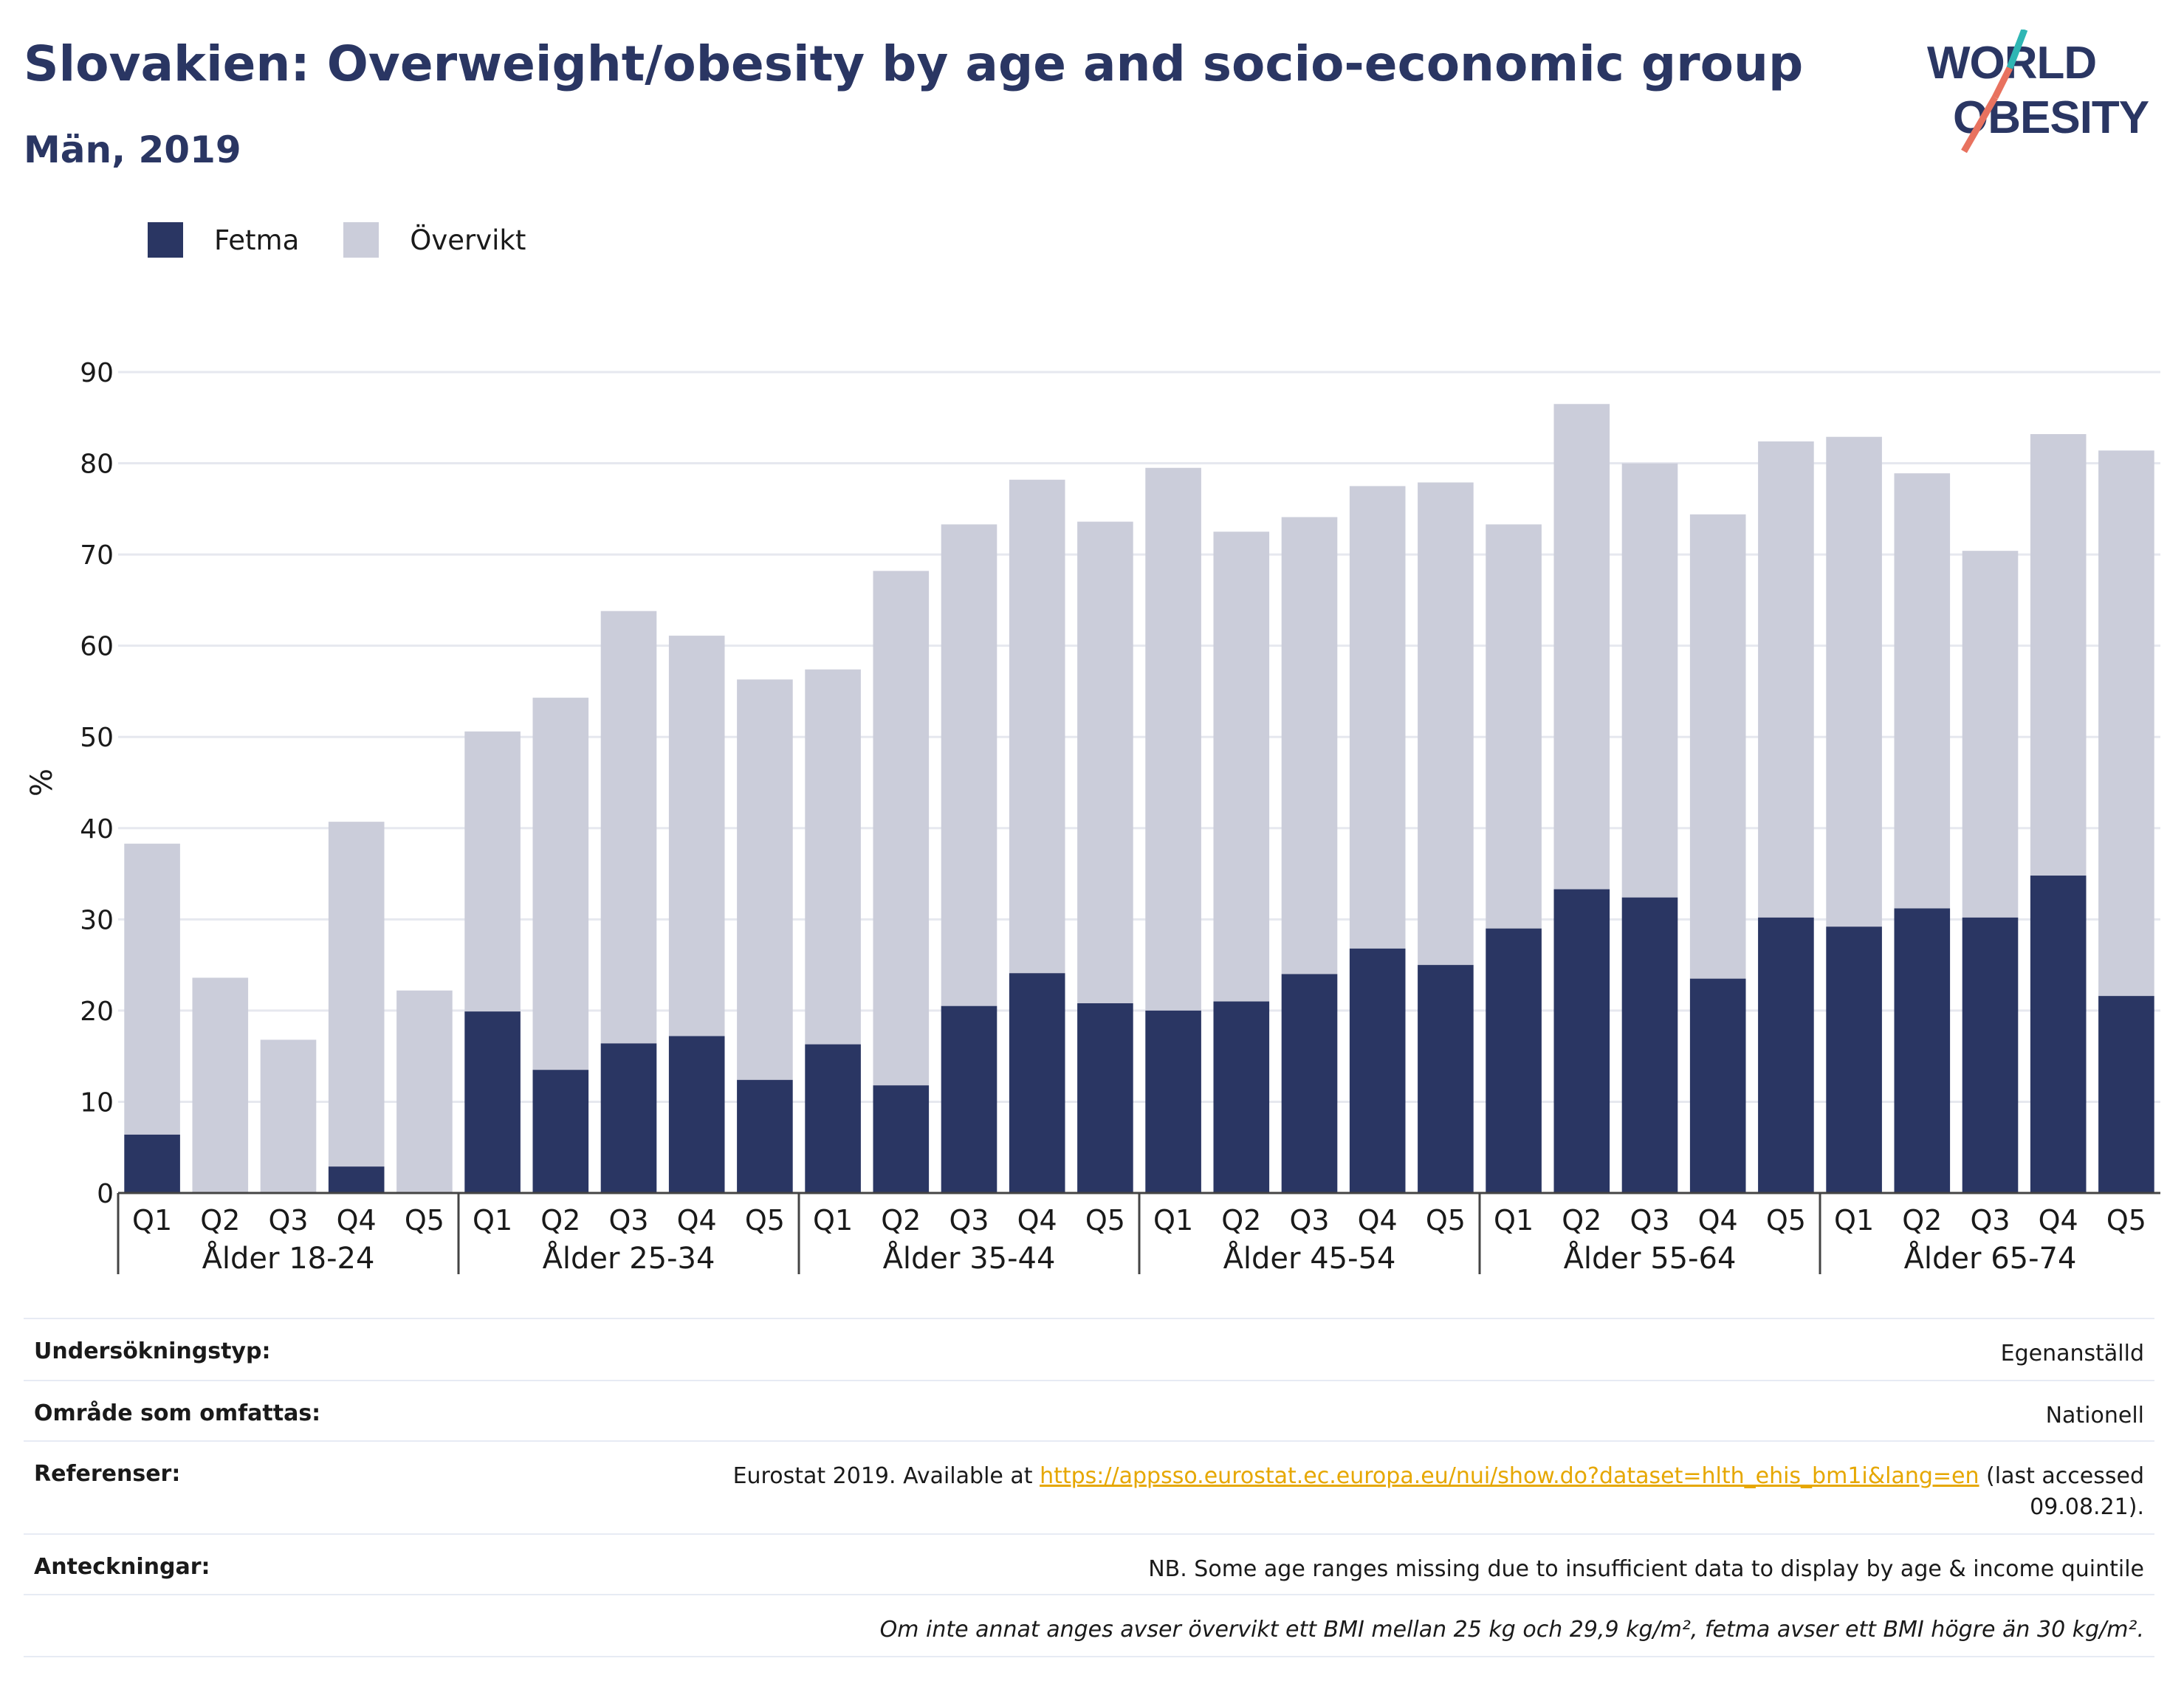  Describe the element at coordinates (97, 647) in the screenshot. I see `y-tick-label: 60` at that location.